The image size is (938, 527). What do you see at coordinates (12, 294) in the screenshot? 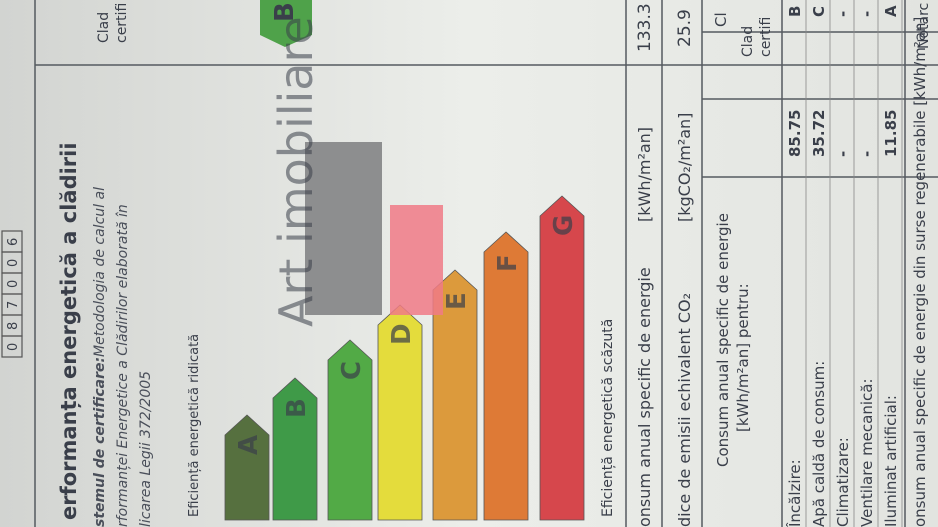
I see `number-boxes: 0 8 7 0 0 6` at bounding box center [12, 294].